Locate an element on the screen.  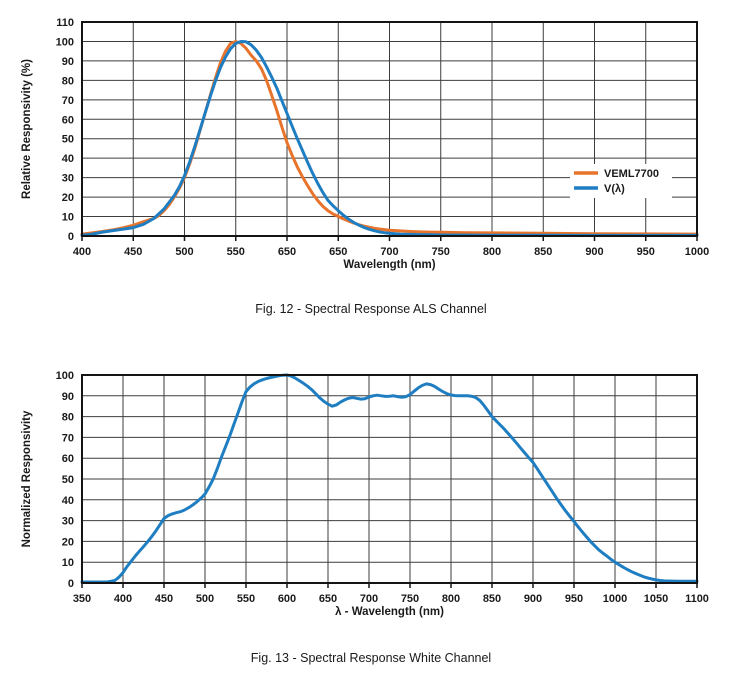
x-tick-label: 1050 is located at coordinates (656, 599).